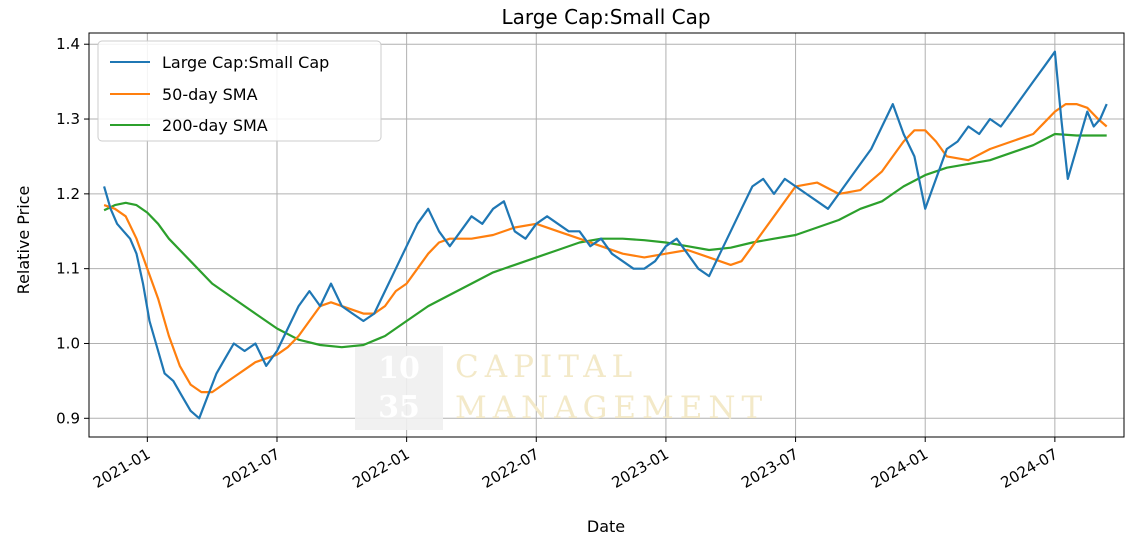  I want to click on y-tick-label: 1.0, so click(68, 343).